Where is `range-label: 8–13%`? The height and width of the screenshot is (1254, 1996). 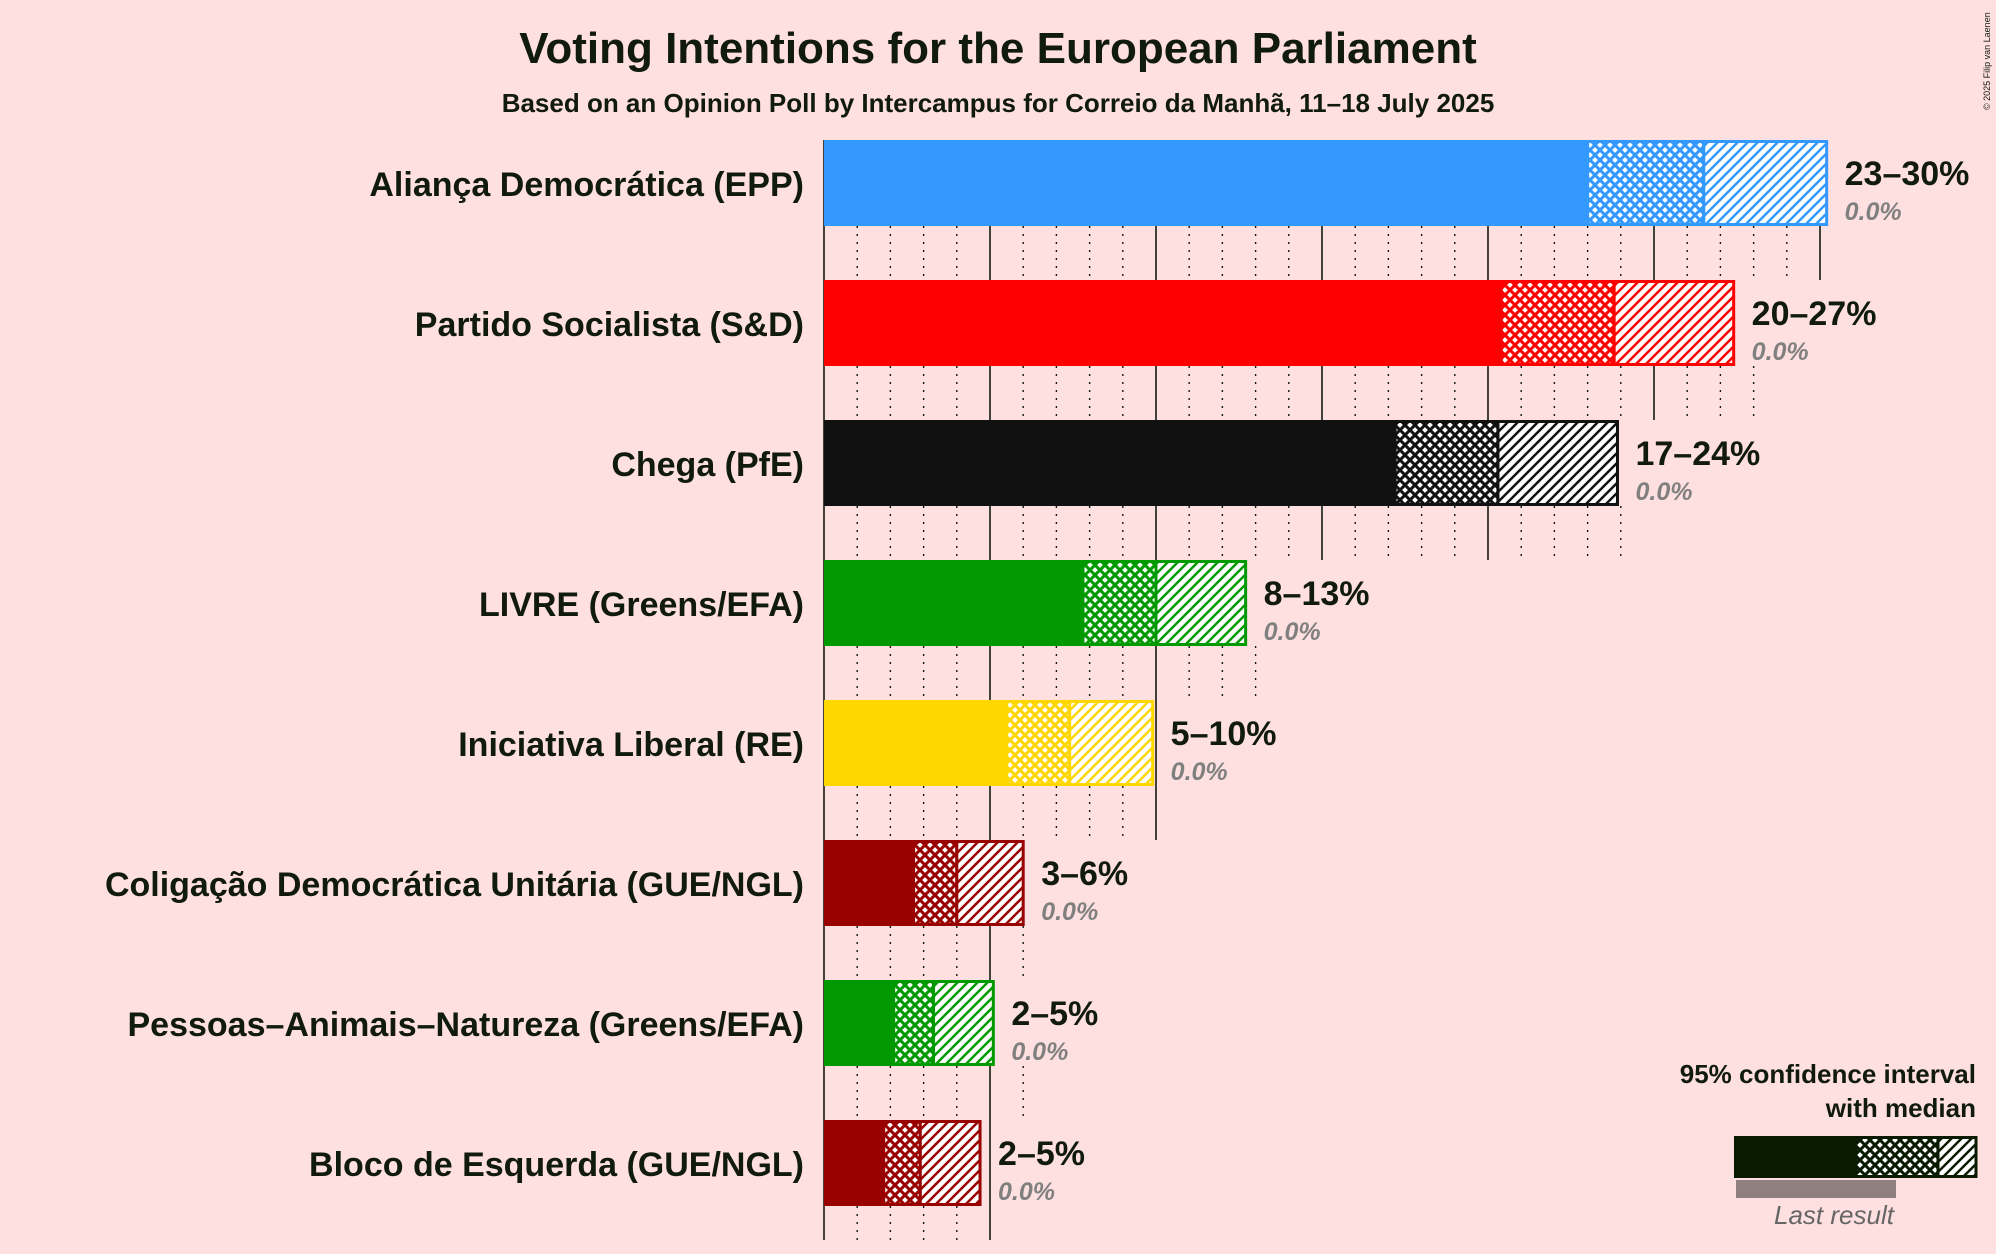
range-label: 8–13% is located at coordinates (1317, 594).